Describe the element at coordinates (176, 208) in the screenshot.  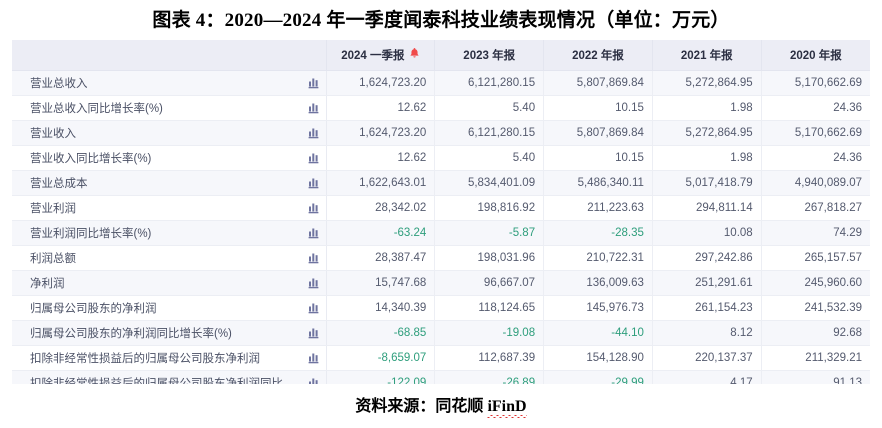
I see `row-label-inner: 营业利润` at that location.